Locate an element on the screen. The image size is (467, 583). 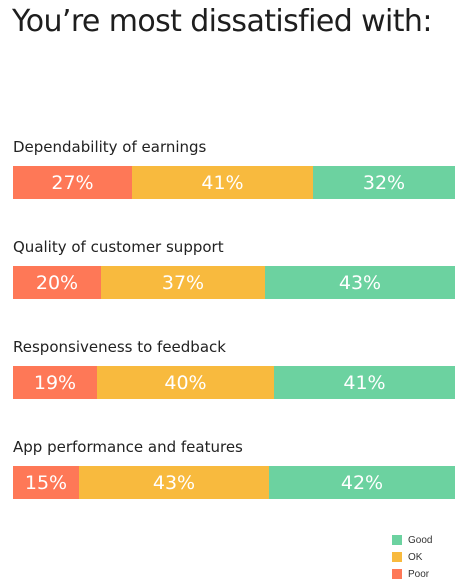
stacked-bar: 20% 37% 43% is located at coordinates (234, 282).